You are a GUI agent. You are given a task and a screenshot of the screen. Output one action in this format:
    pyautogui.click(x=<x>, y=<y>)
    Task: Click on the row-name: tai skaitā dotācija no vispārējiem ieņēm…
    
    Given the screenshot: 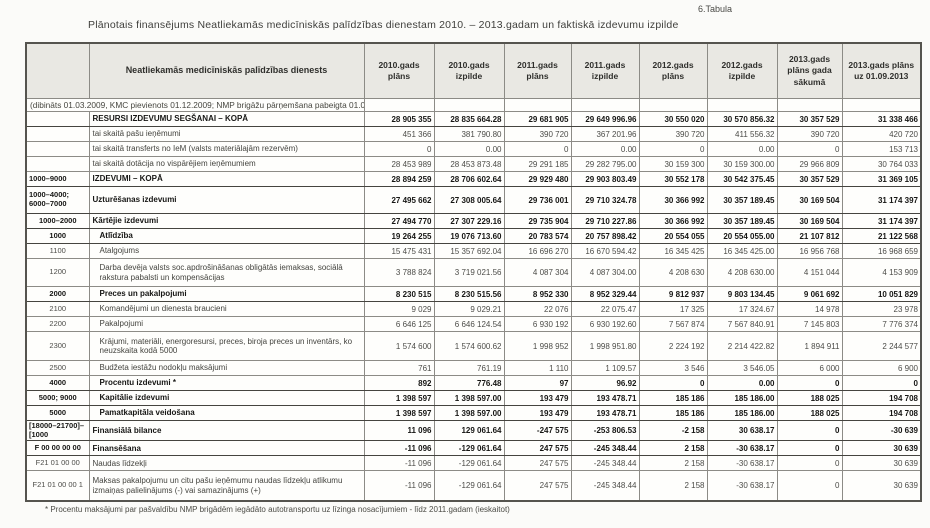 What is the action you would take?
    pyautogui.click(x=226, y=164)
    